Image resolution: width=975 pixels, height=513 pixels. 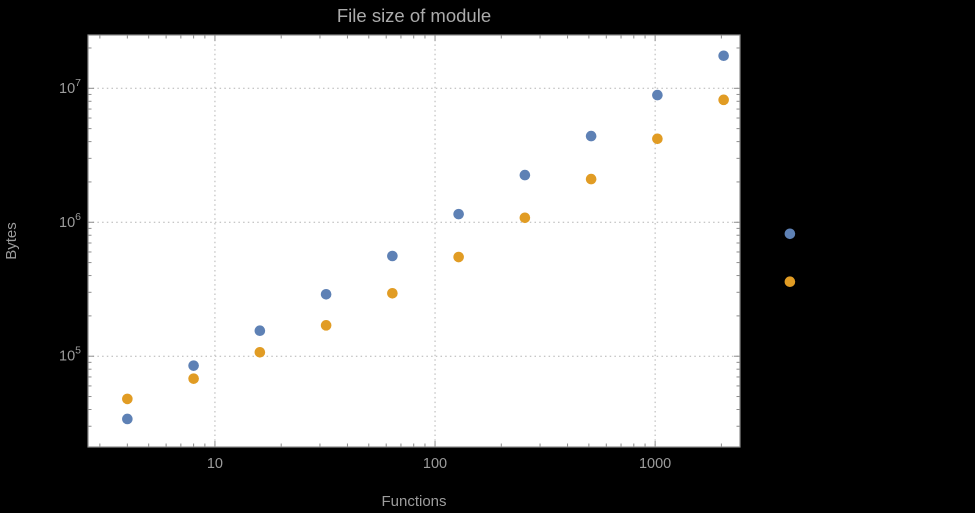 What do you see at coordinates (435, 464) in the screenshot?
I see `x-tick-label: 100` at bounding box center [435, 464].